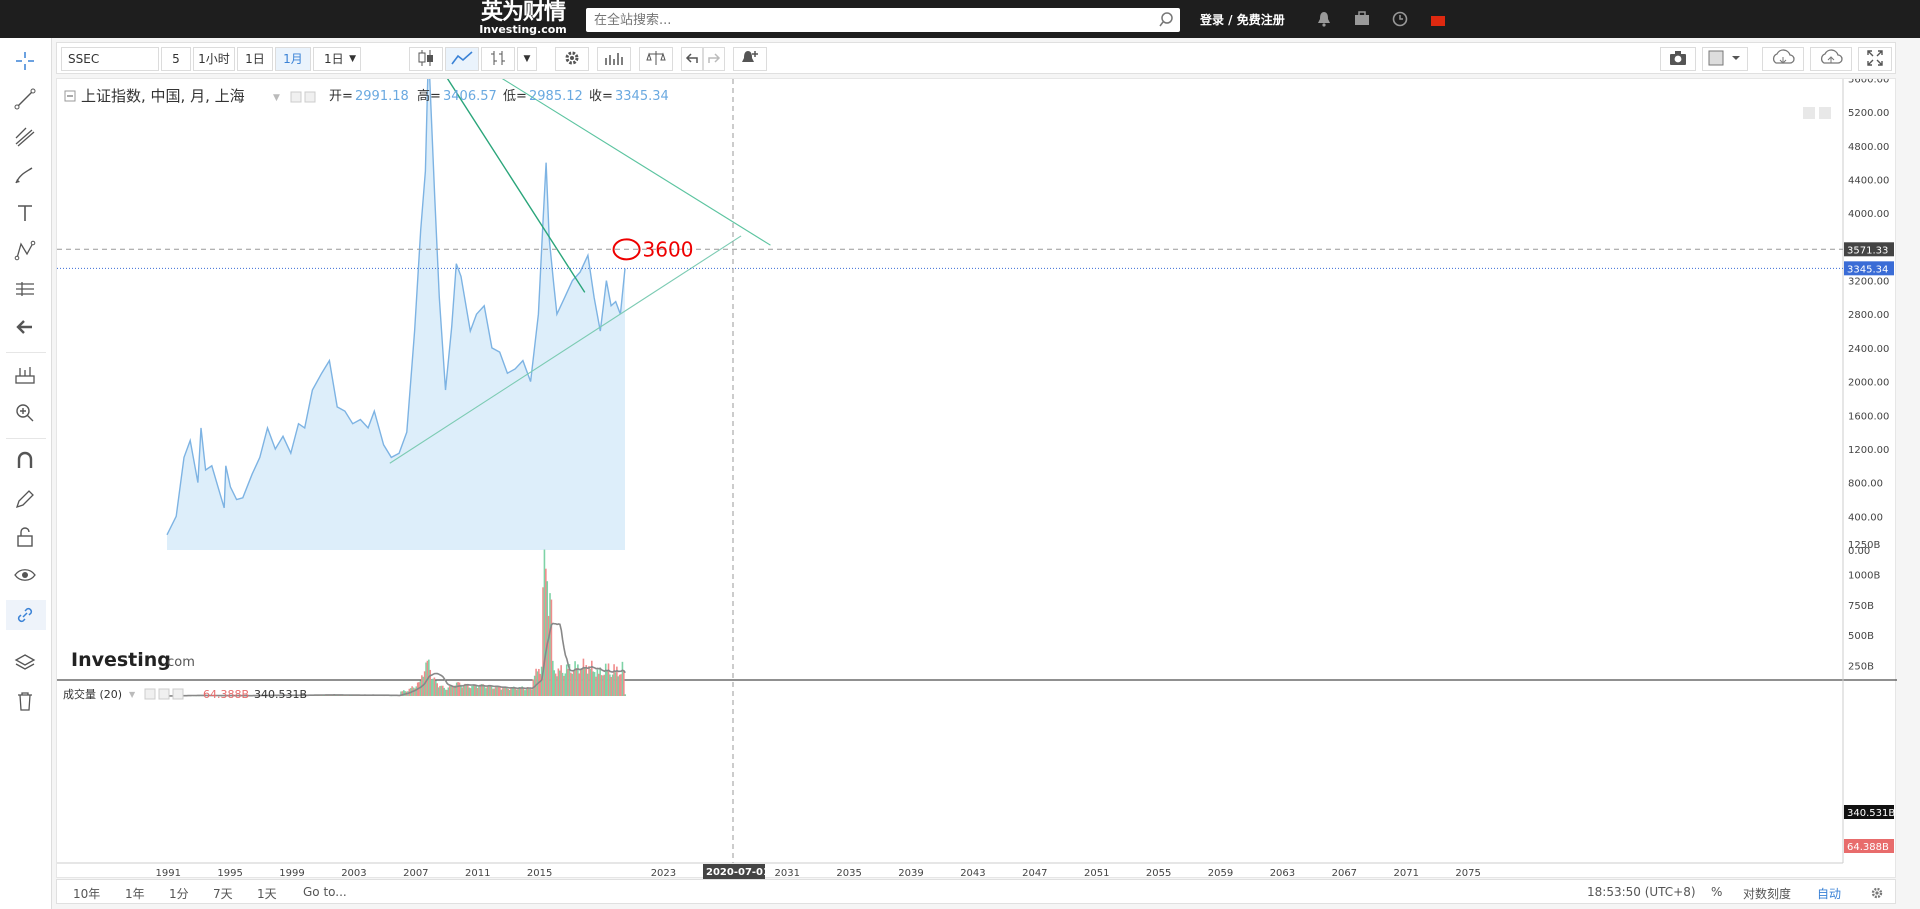  What do you see at coordinates (1825, 113) in the screenshot?
I see `scale-up-icon` at bounding box center [1825, 113].